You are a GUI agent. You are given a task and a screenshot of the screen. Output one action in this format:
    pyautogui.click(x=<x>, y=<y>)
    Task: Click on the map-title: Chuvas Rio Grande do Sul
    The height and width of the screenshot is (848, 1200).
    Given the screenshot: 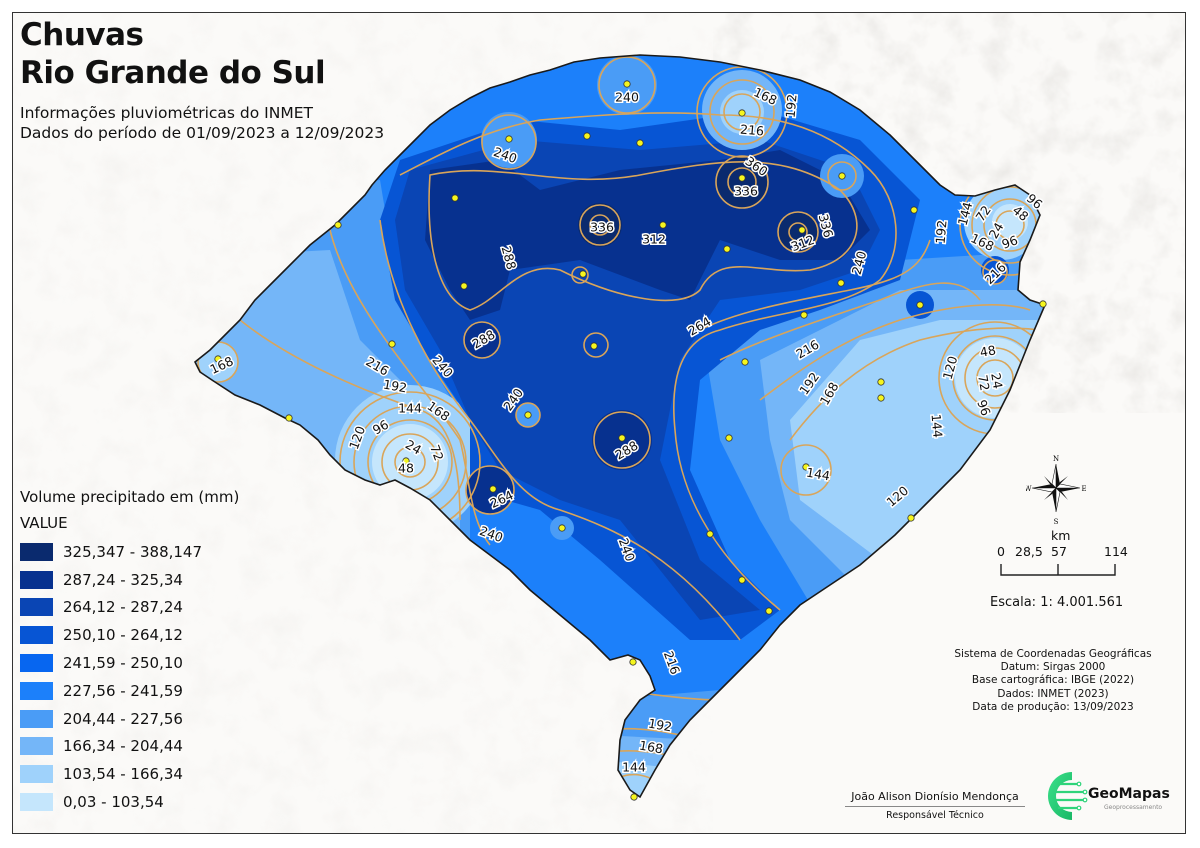 What is the action you would take?
    pyautogui.click(x=173, y=54)
    